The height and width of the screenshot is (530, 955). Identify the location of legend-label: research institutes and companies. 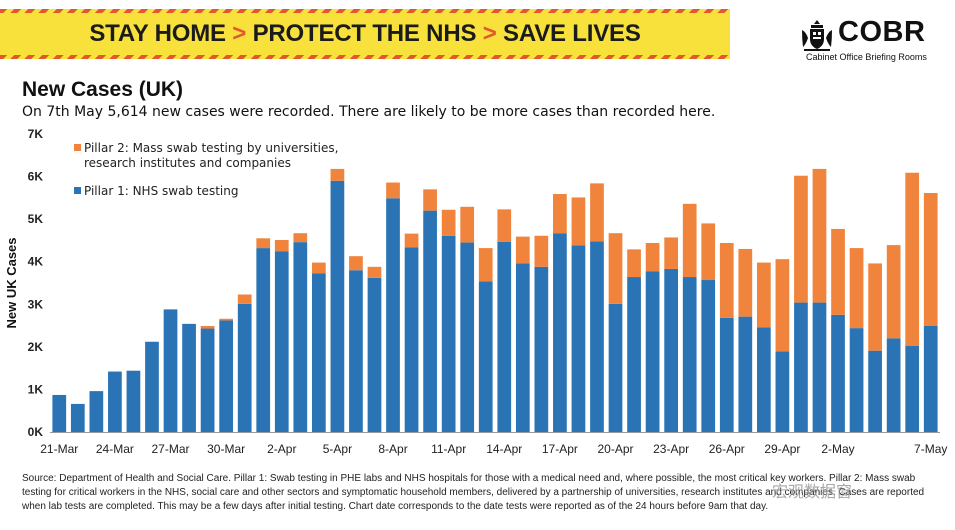
(187, 163).